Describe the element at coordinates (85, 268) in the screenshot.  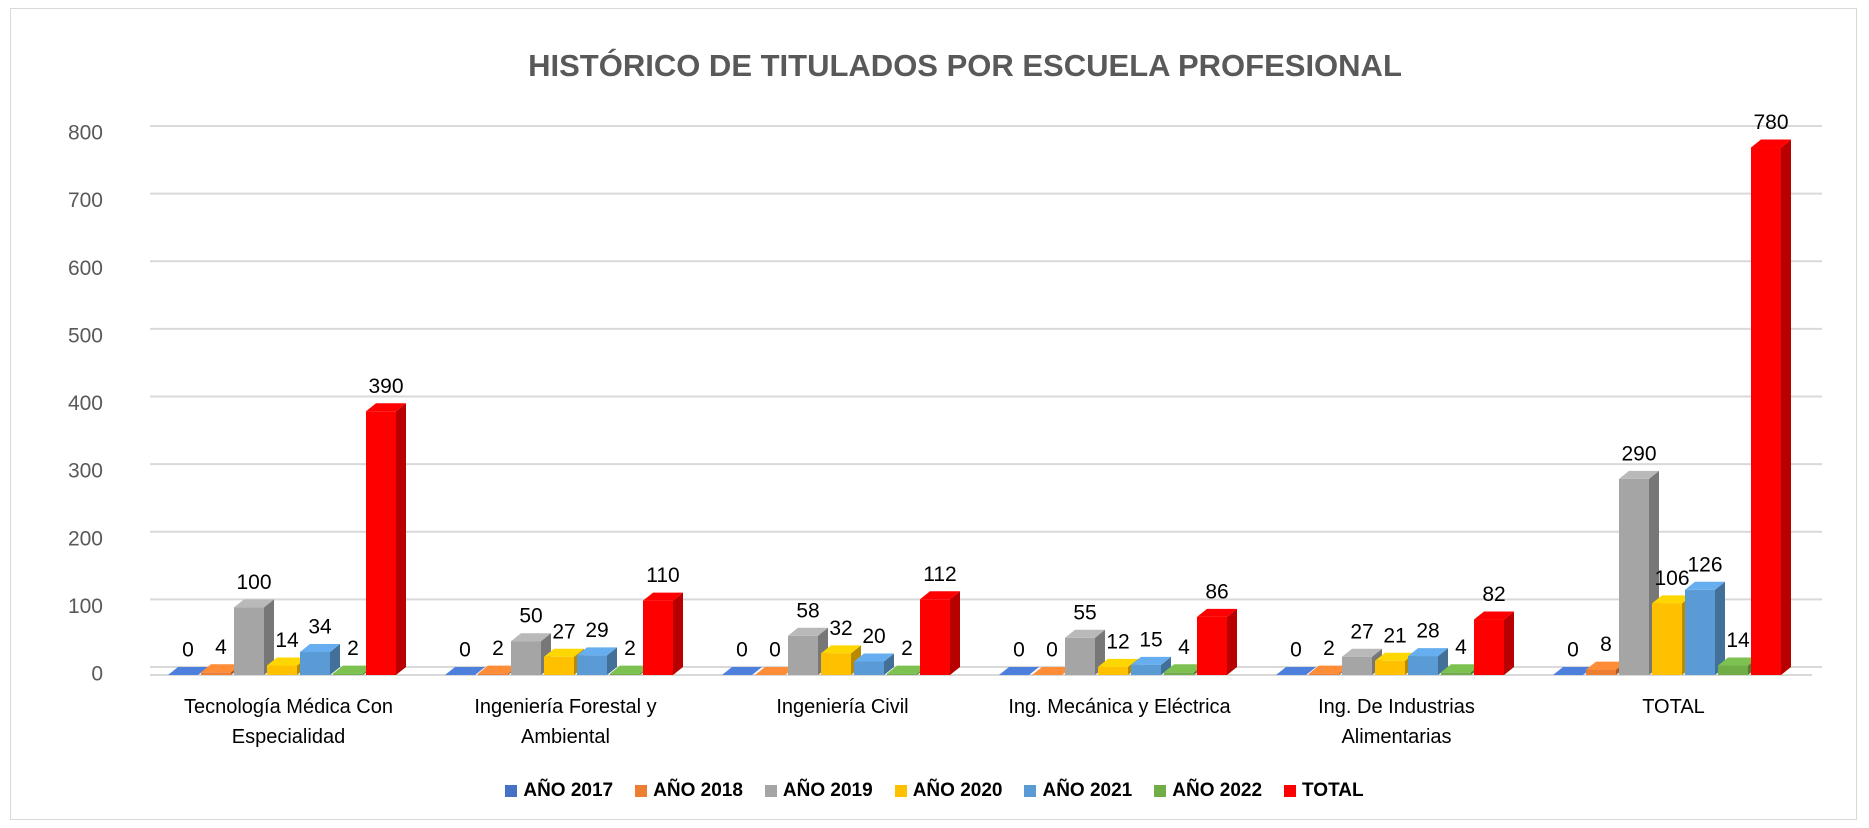
I see `y-tick-label: 600` at that location.